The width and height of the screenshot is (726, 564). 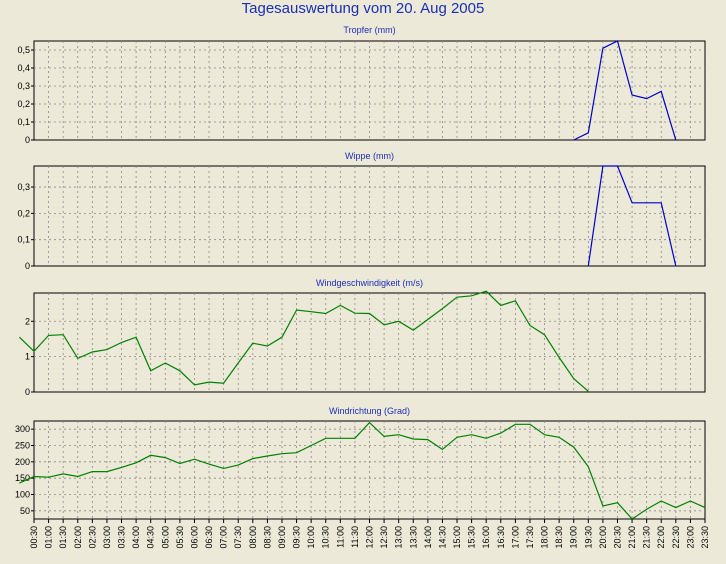 I want to click on x-tick-label: 10:00, so click(x=311, y=537).